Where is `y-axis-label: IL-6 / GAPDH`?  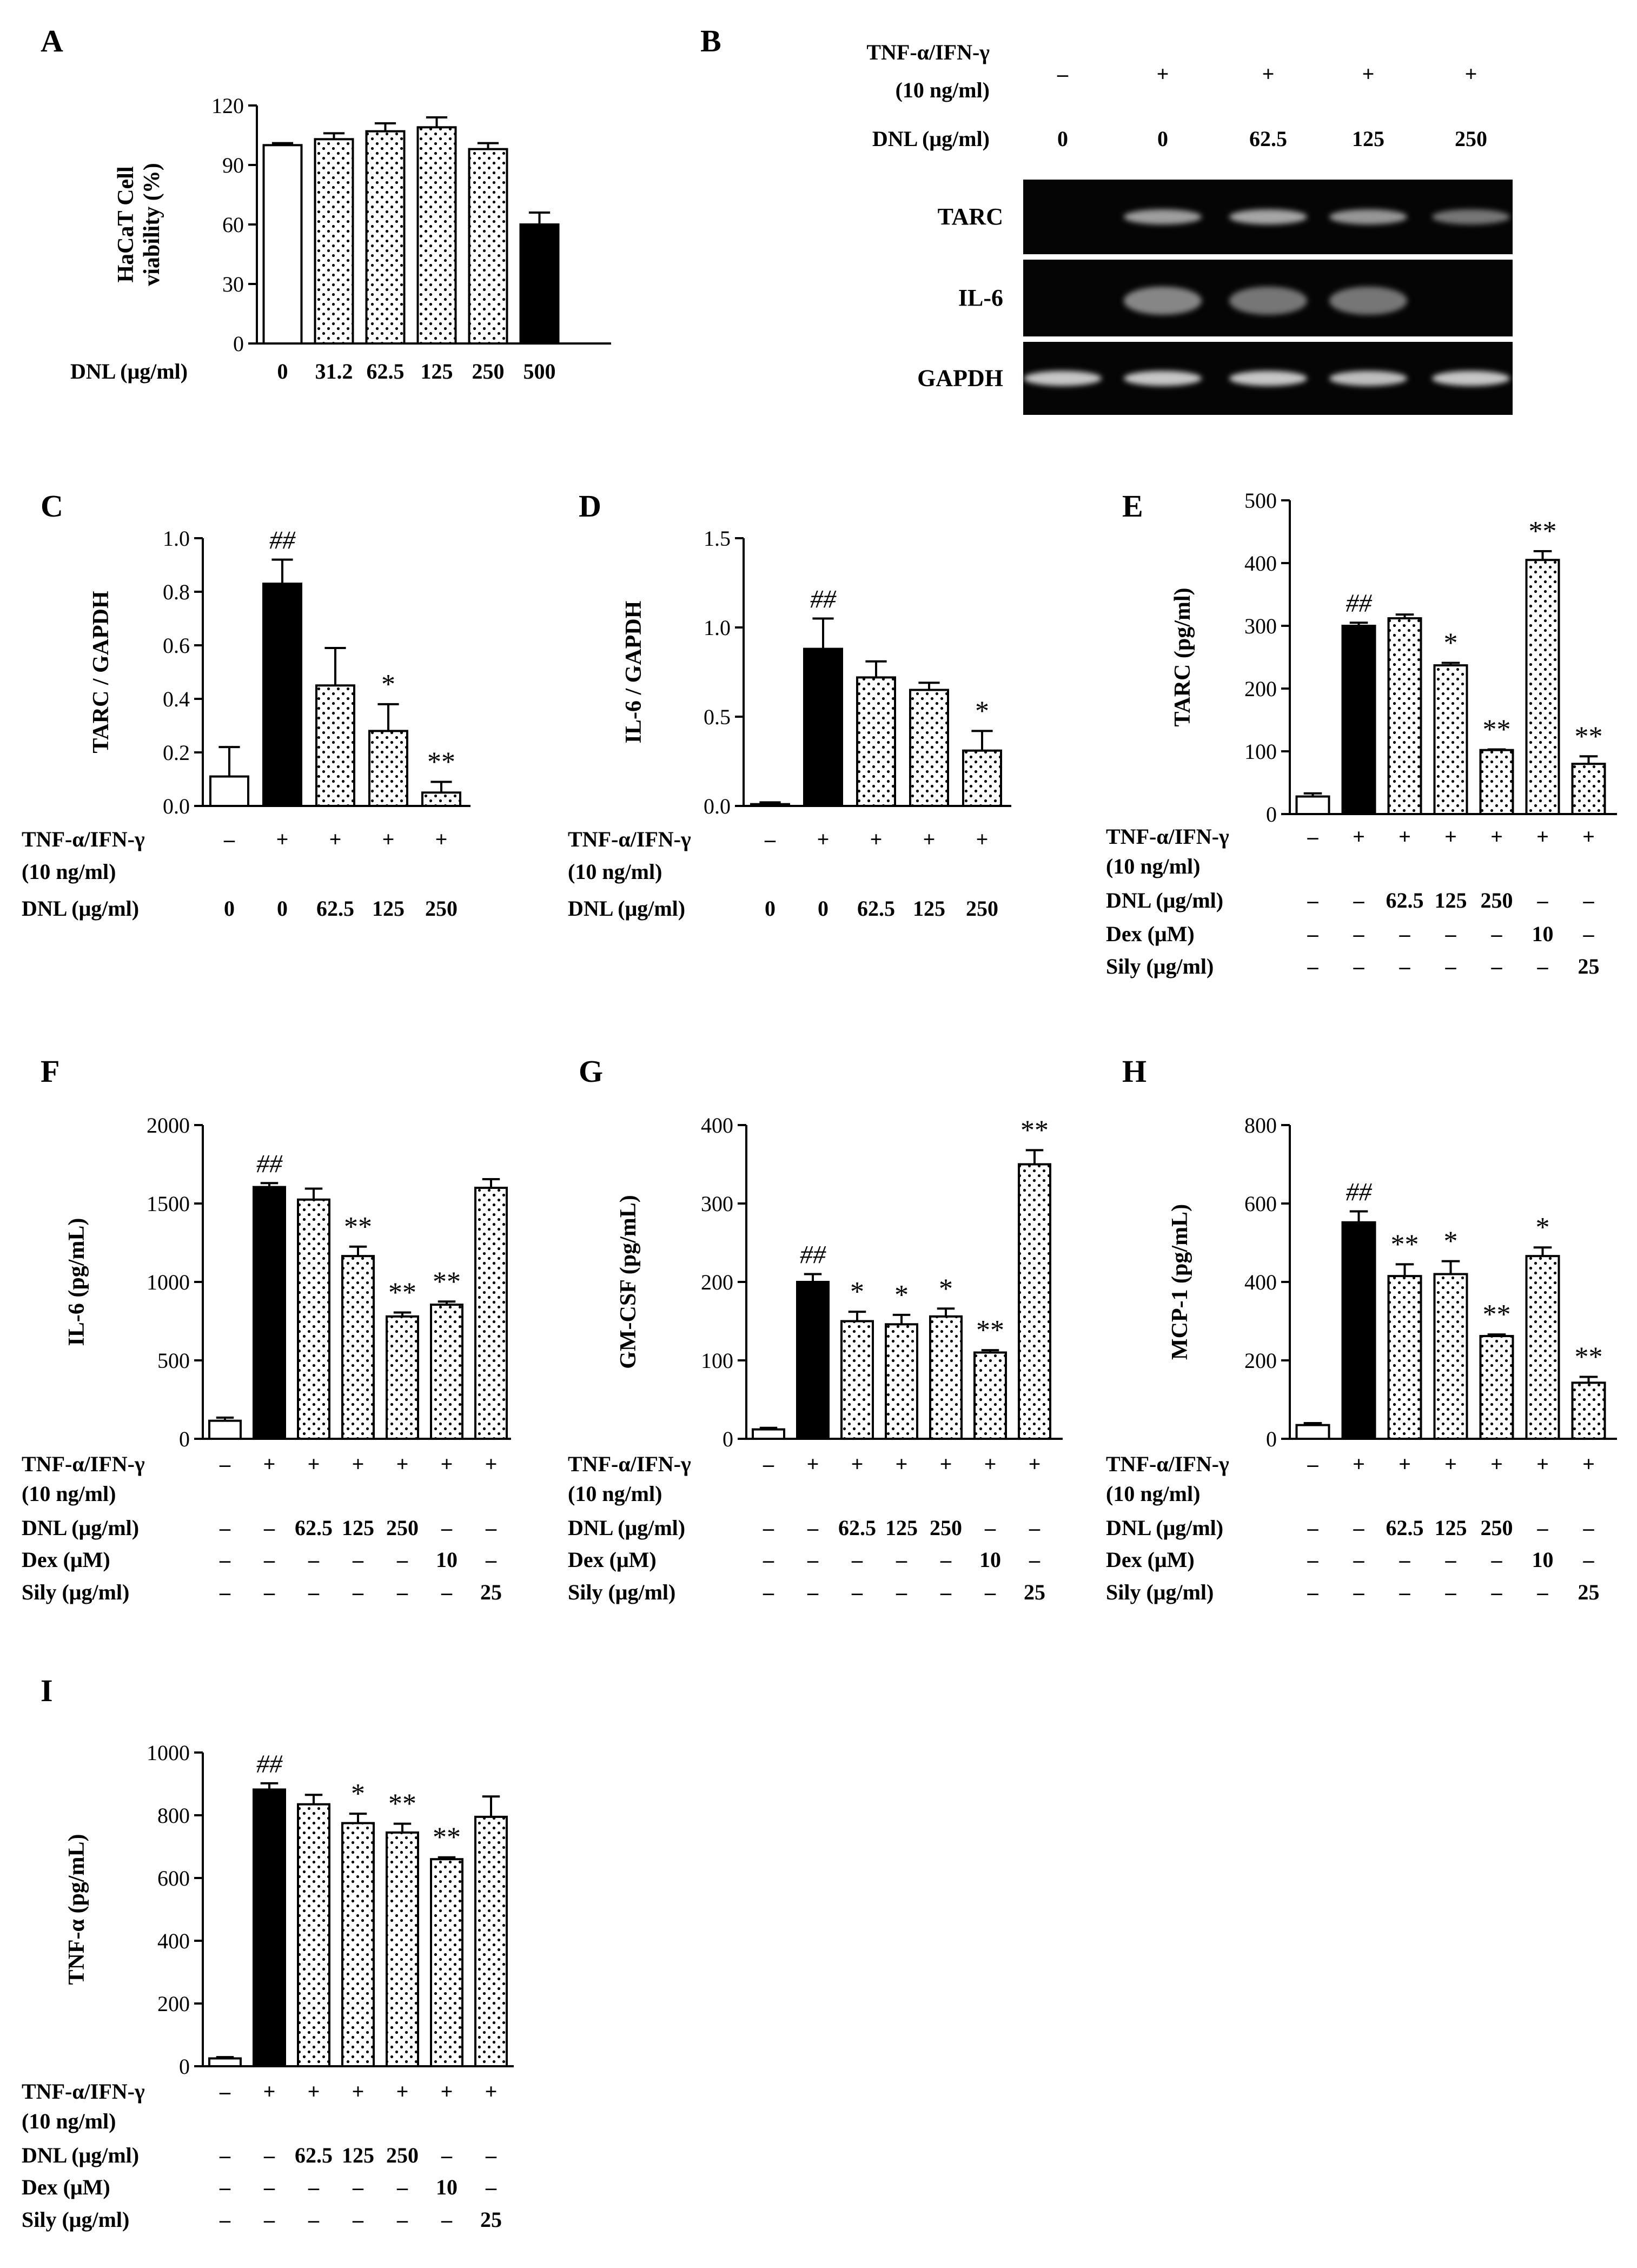 y-axis-label: IL-6 / GAPDH is located at coordinates (633, 672).